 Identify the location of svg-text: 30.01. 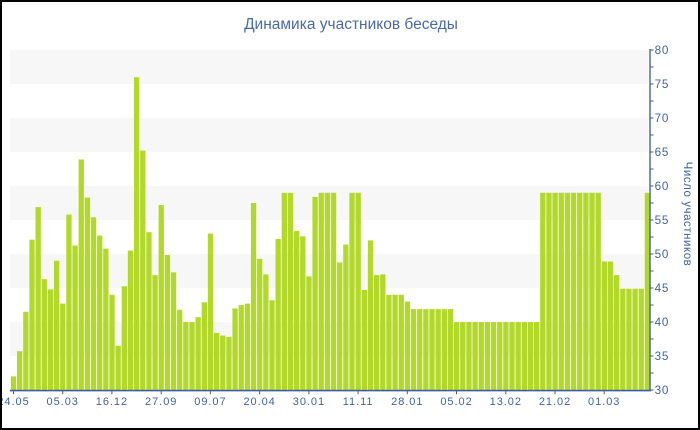
(309, 402).